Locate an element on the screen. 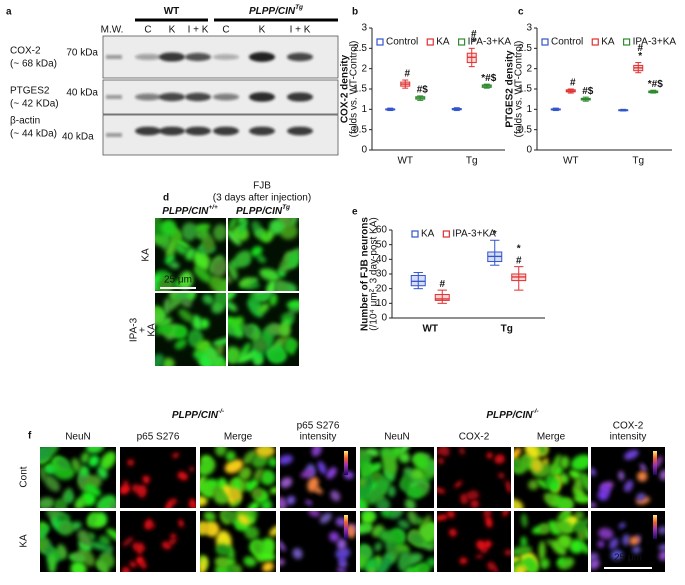  significance-mark: *#$ is located at coordinates (488, 78).